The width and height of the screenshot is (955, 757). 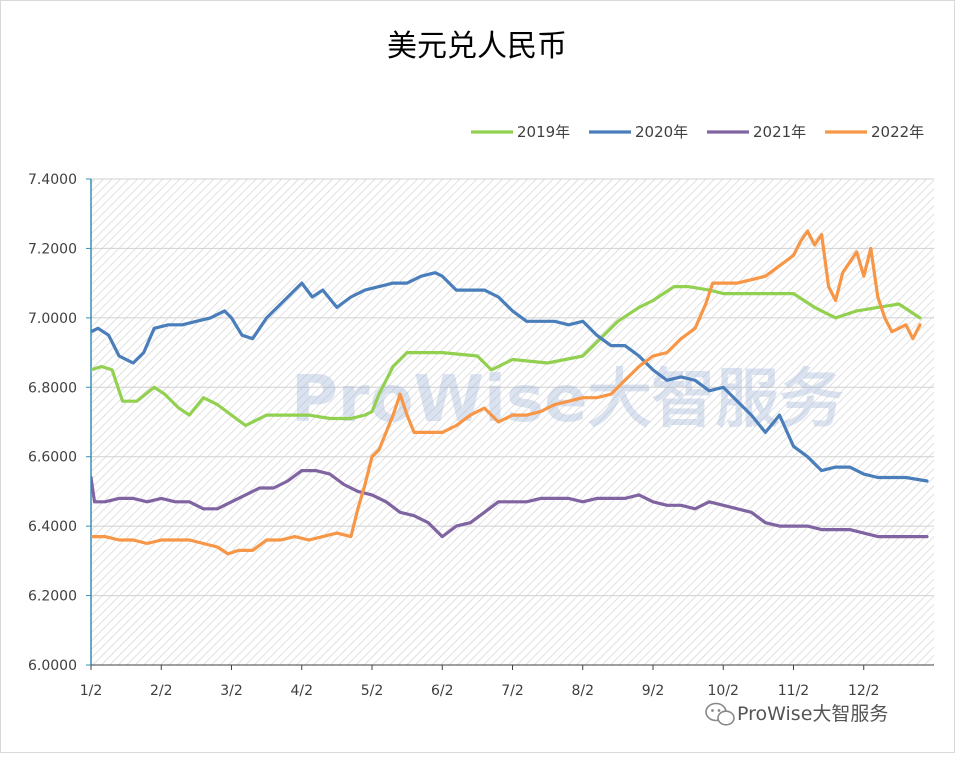 What do you see at coordinates (301, 691) in the screenshot?
I see `x-tick-label: 4/2` at bounding box center [301, 691].